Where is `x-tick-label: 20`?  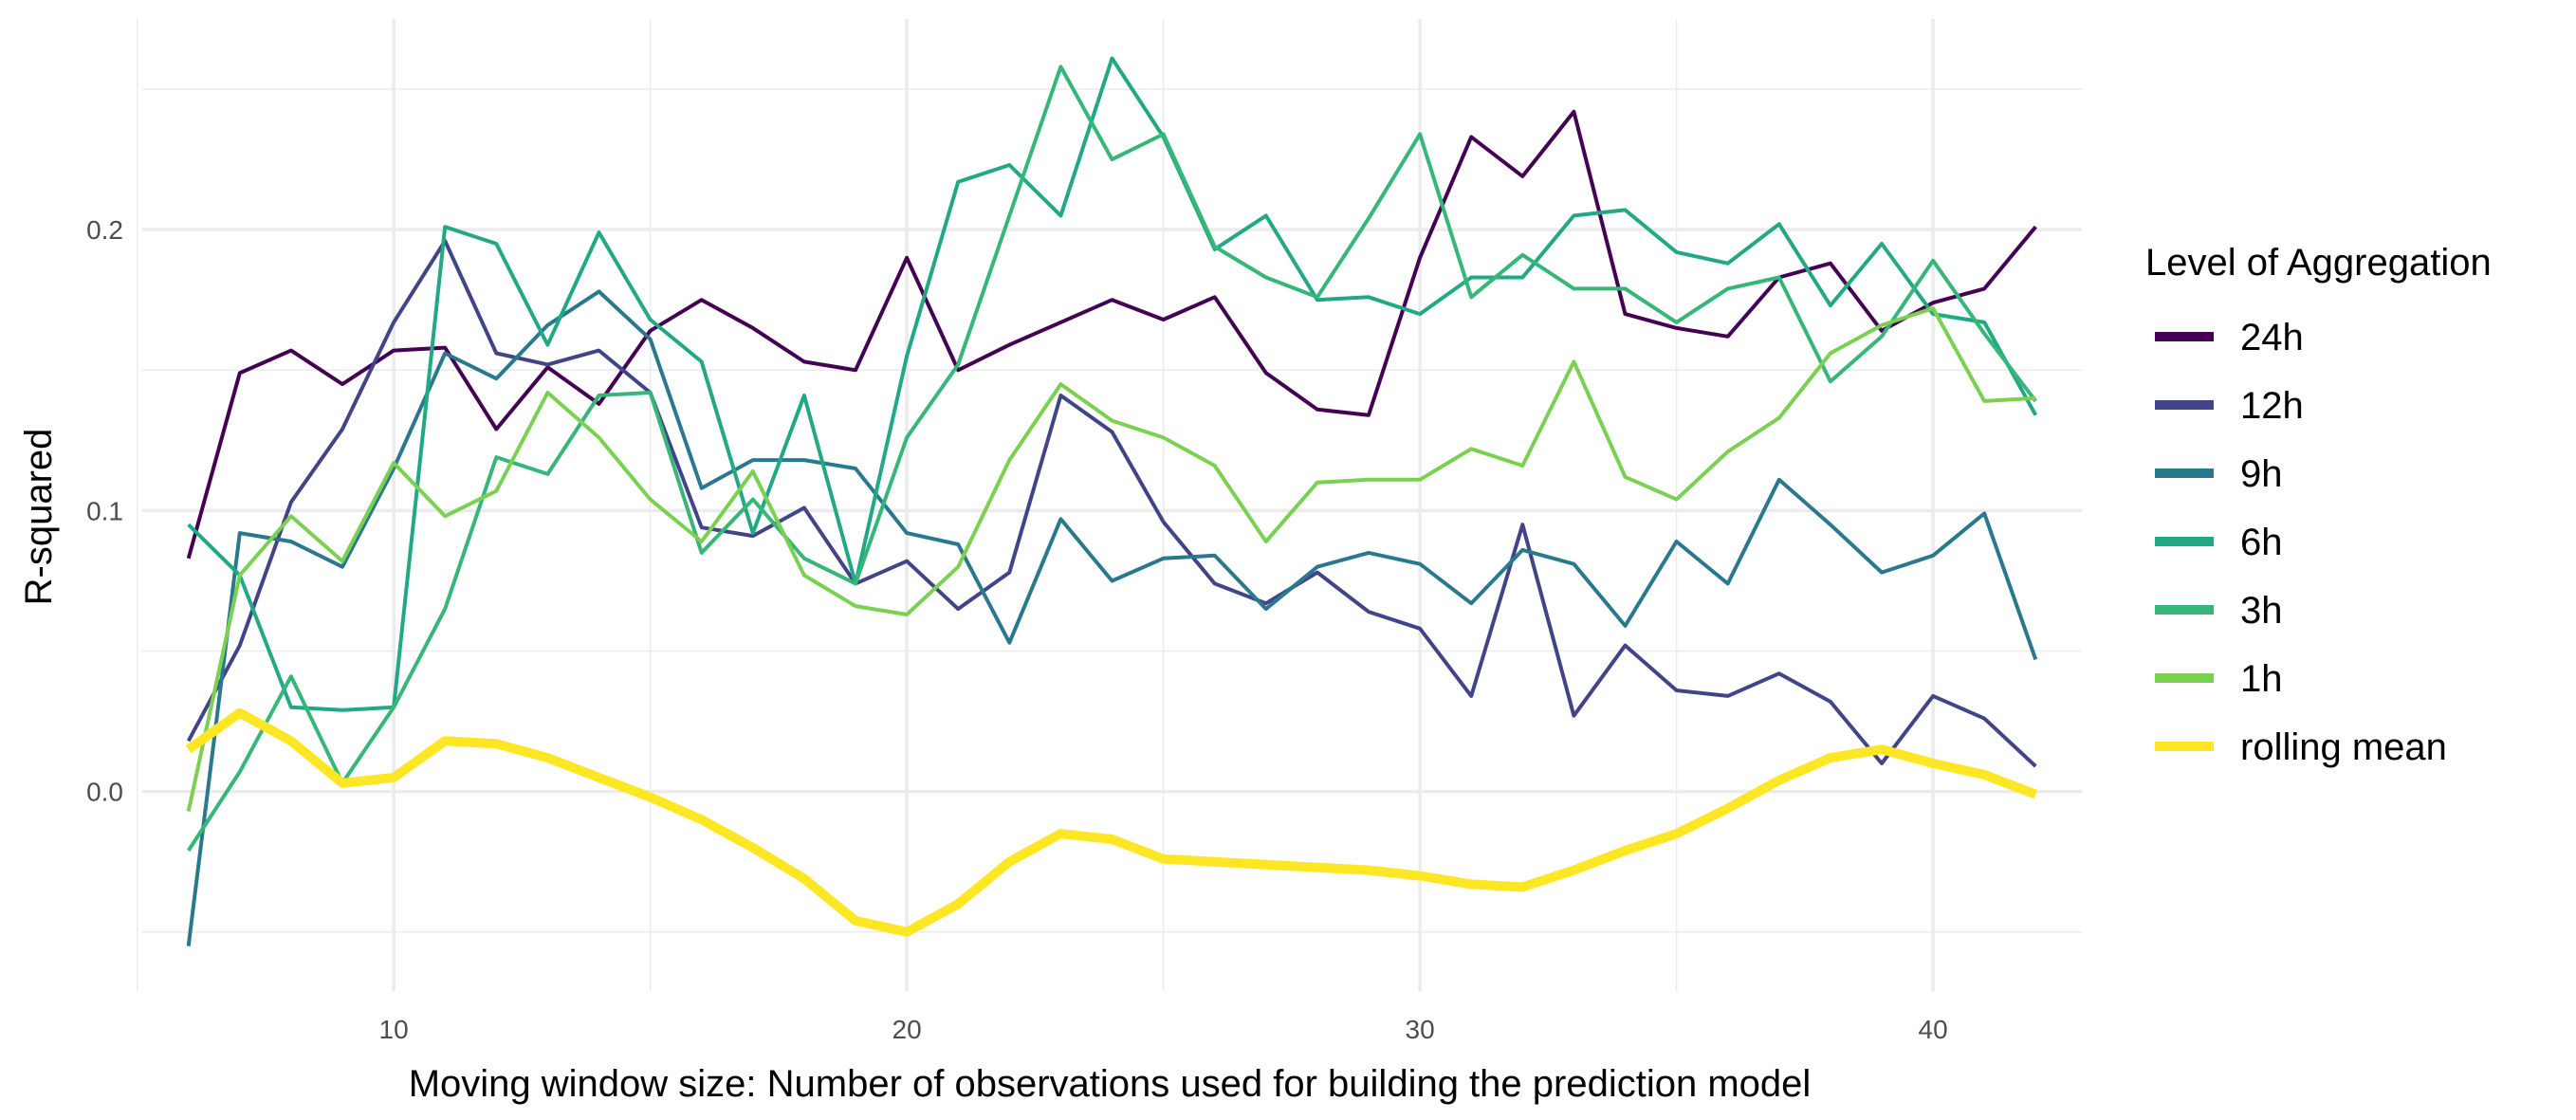
x-tick-label: 20 is located at coordinates (907, 1029).